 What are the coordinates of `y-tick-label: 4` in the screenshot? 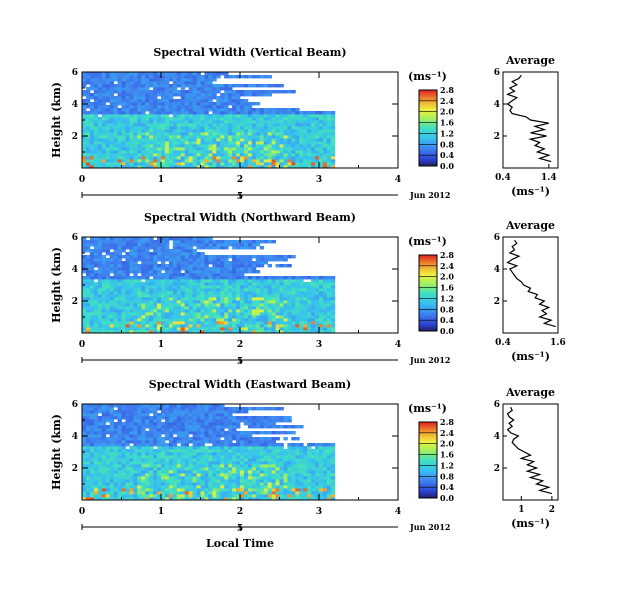 It's located at (75, 105).